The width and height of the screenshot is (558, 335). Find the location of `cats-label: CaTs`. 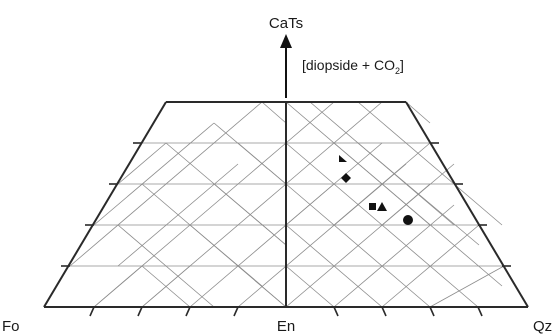

cats-label: CaTs is located at coordinates (286, 23).